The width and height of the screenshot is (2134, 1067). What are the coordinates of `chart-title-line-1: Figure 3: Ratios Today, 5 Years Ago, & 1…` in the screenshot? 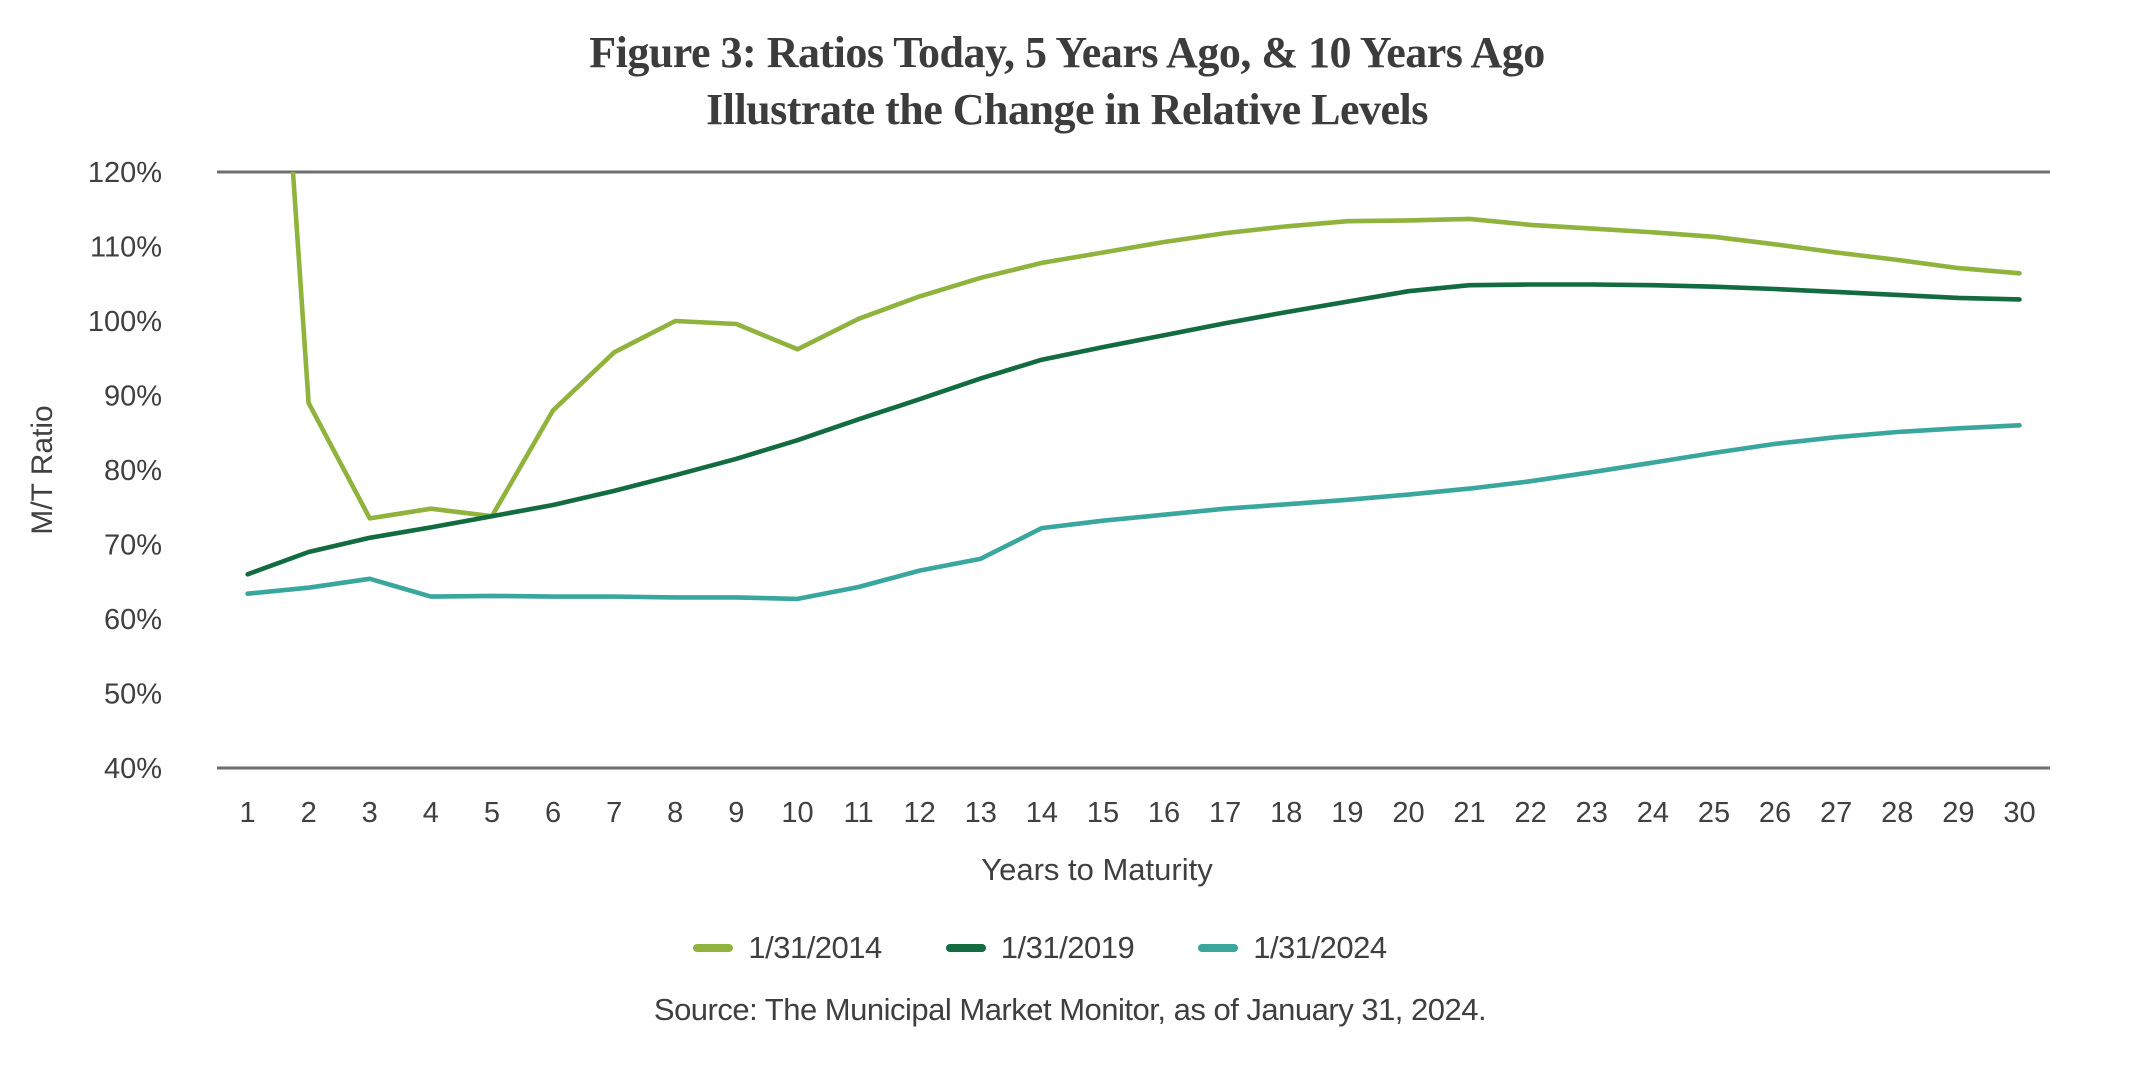 It's located at (1067, 52).